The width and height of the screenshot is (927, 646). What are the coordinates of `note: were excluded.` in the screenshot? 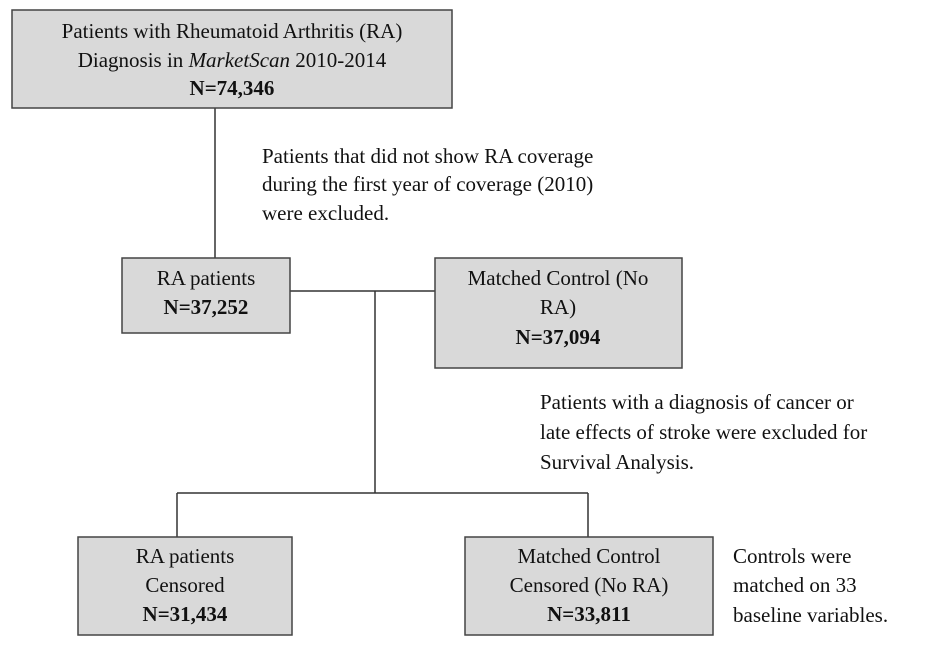 It's located at (325, 213).